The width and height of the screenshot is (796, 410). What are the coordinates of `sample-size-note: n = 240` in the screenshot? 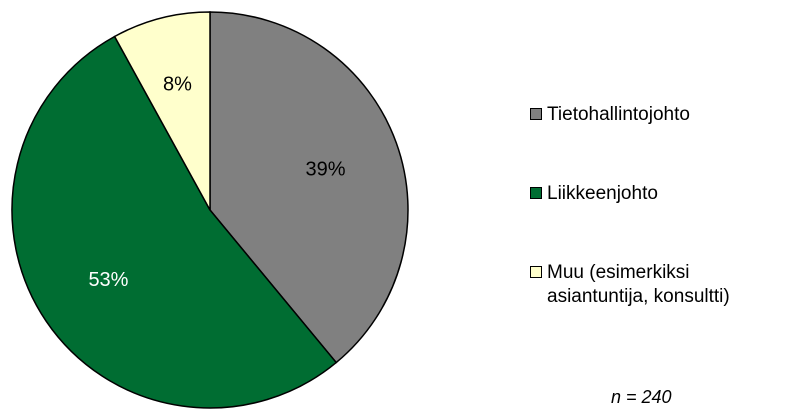 It's located at (641, 397).